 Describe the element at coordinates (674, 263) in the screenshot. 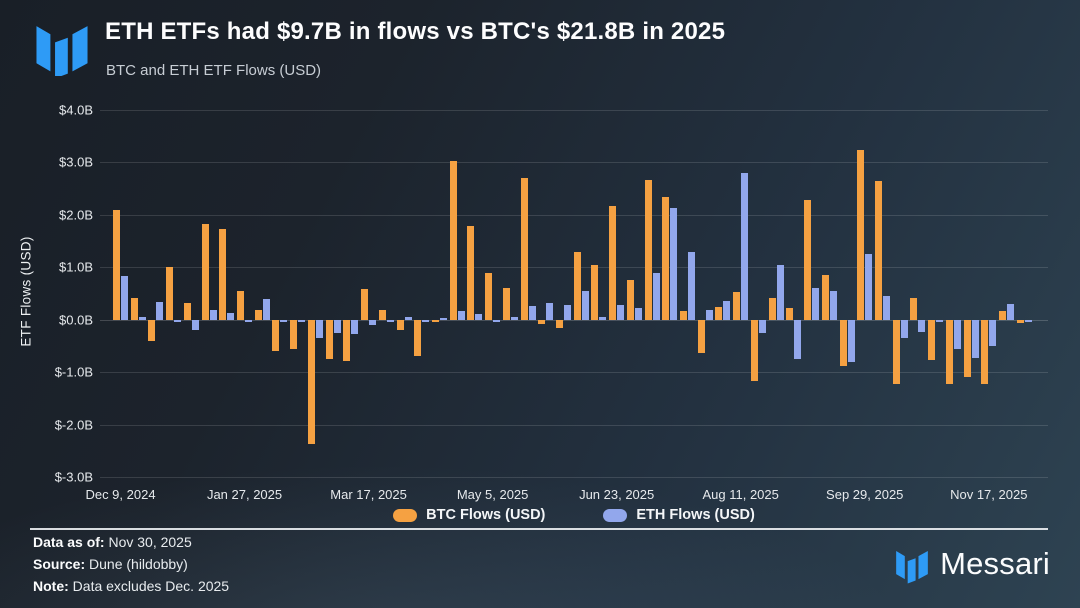

I see `eth-bar-jul-14-2025` at that location.